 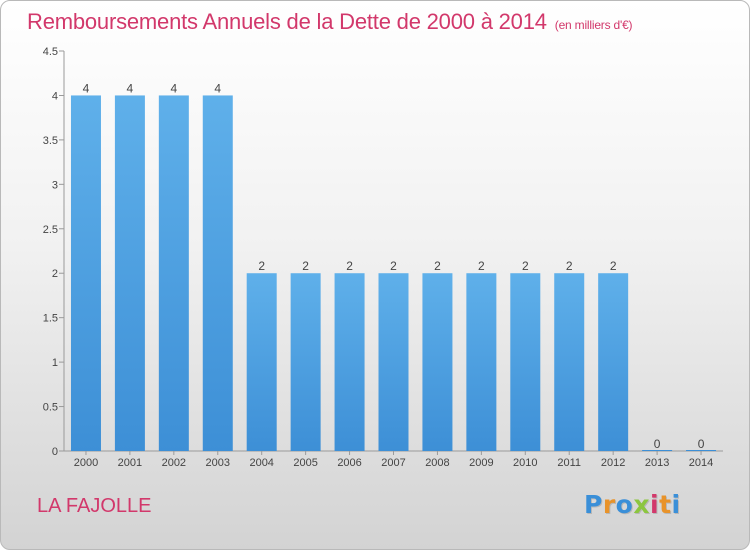 I want to click on logo-letter: r, so click(x=609, y=504).